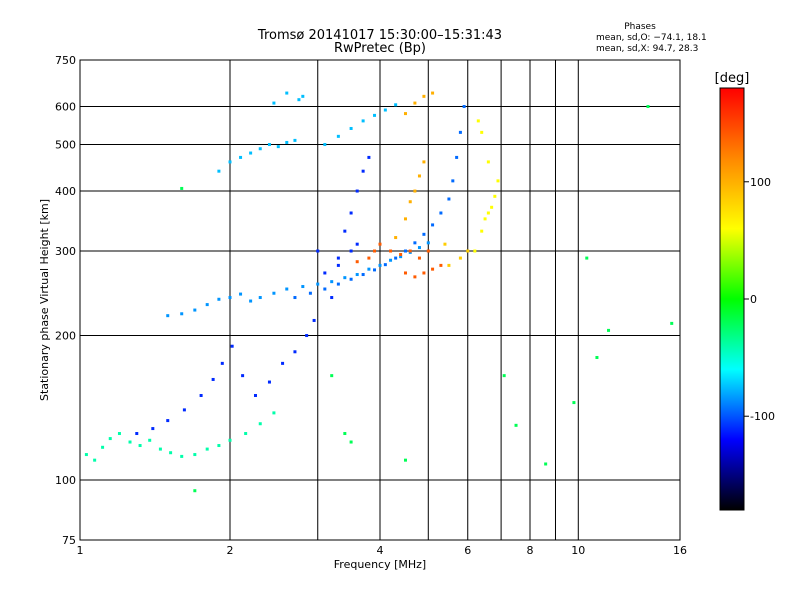 Image resolution: width=800 pixels, height=600 pixels. Describe the element at coordinates (65, 251) in the screenshot. I see `y-tick-label: 300` at that location.